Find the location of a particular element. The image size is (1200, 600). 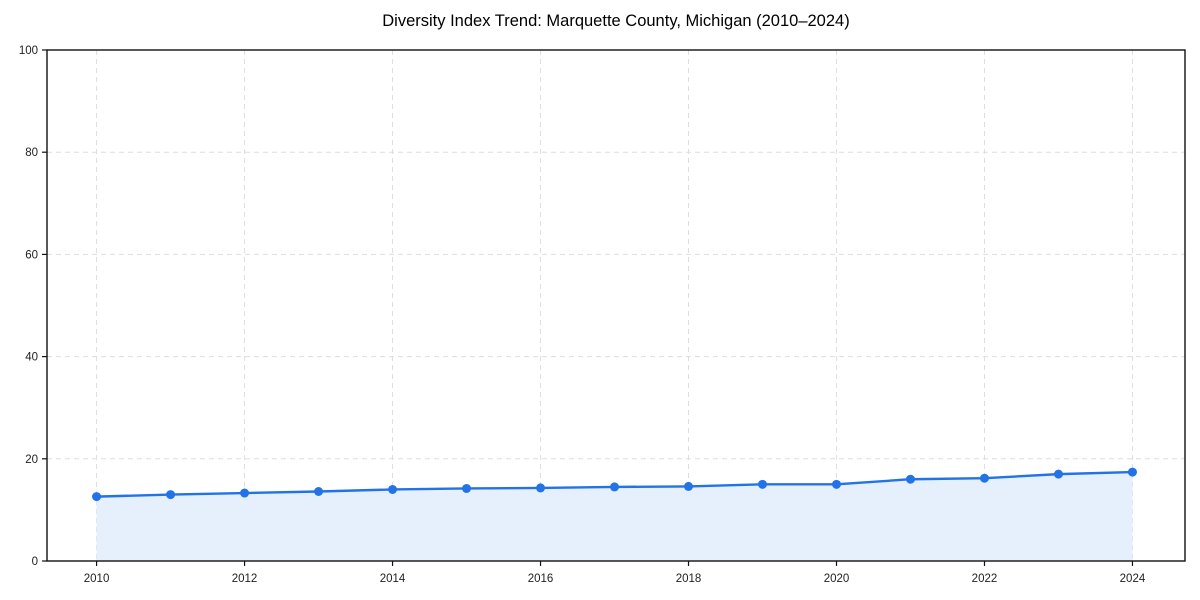

x-axis-tick-label: 2010 is located at coordinates (97, 579).